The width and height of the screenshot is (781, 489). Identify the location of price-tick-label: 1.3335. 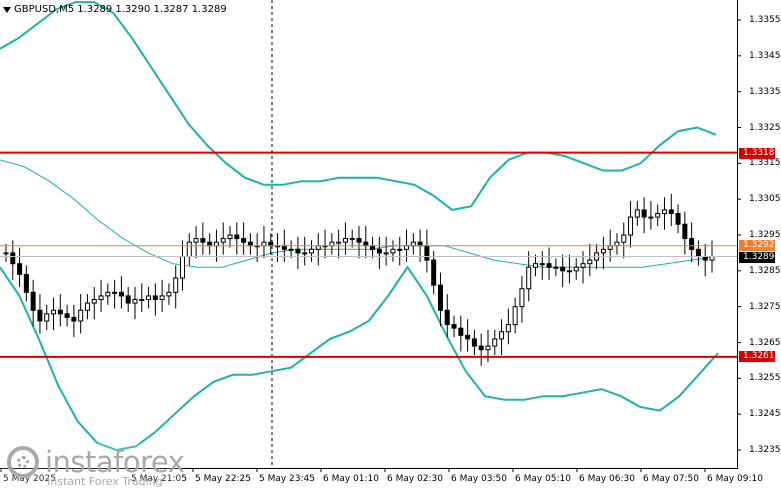
(765, 91).